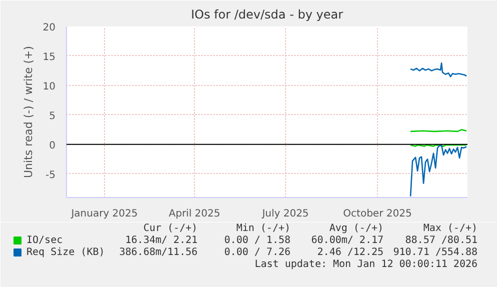 The image size is (497, 287). Describe the element at coordinates (49, 86) in the screenshot. I see `y-tick-label: 10` at that location.